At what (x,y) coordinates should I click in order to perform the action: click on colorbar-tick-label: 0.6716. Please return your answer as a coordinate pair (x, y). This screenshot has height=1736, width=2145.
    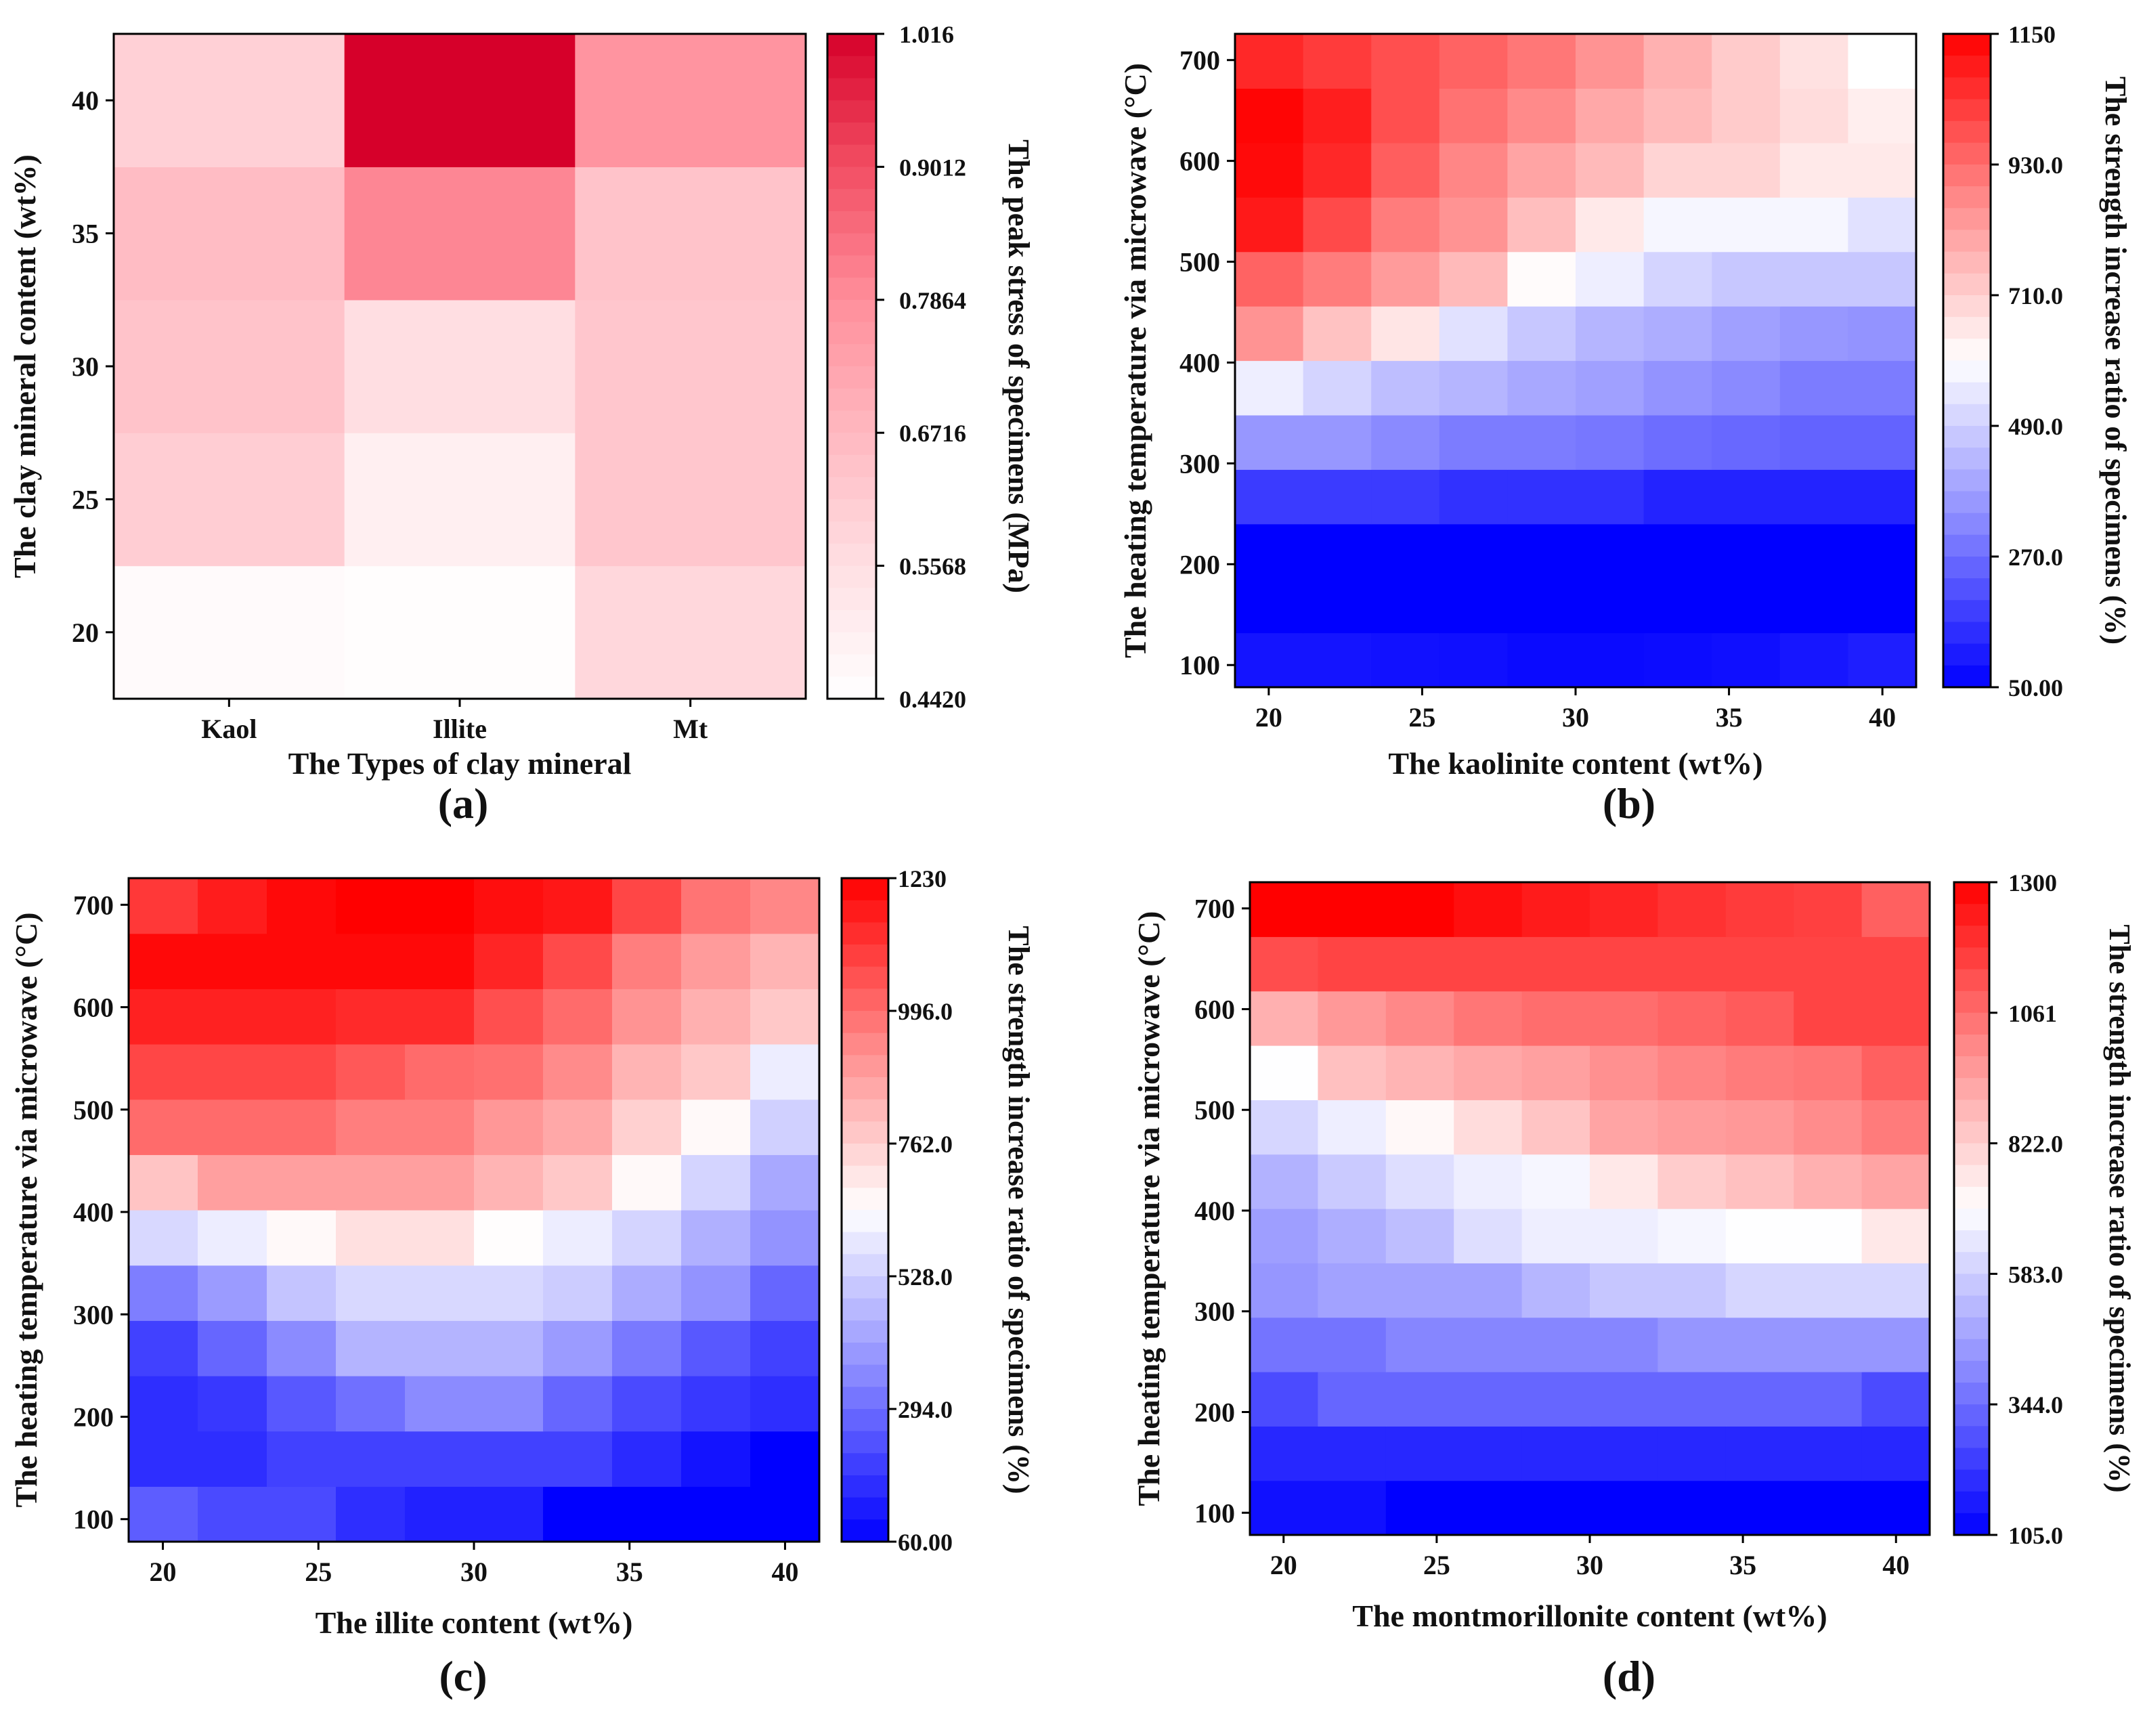
    Looking at the image, I should click on (933, 433).